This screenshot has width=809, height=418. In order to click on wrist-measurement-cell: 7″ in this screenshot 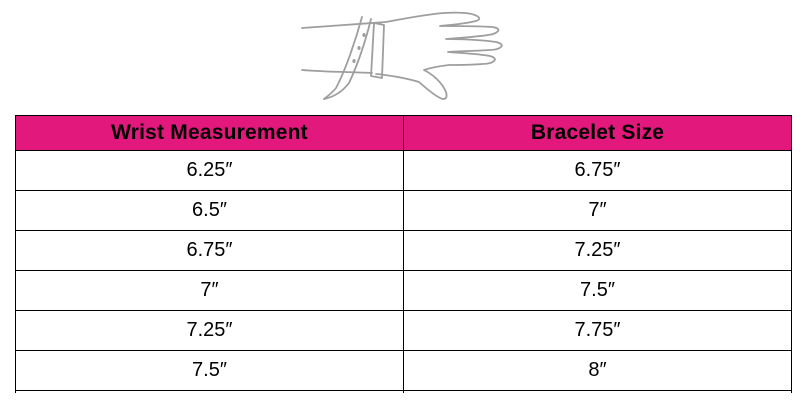, I will do `click(209, 290)`.